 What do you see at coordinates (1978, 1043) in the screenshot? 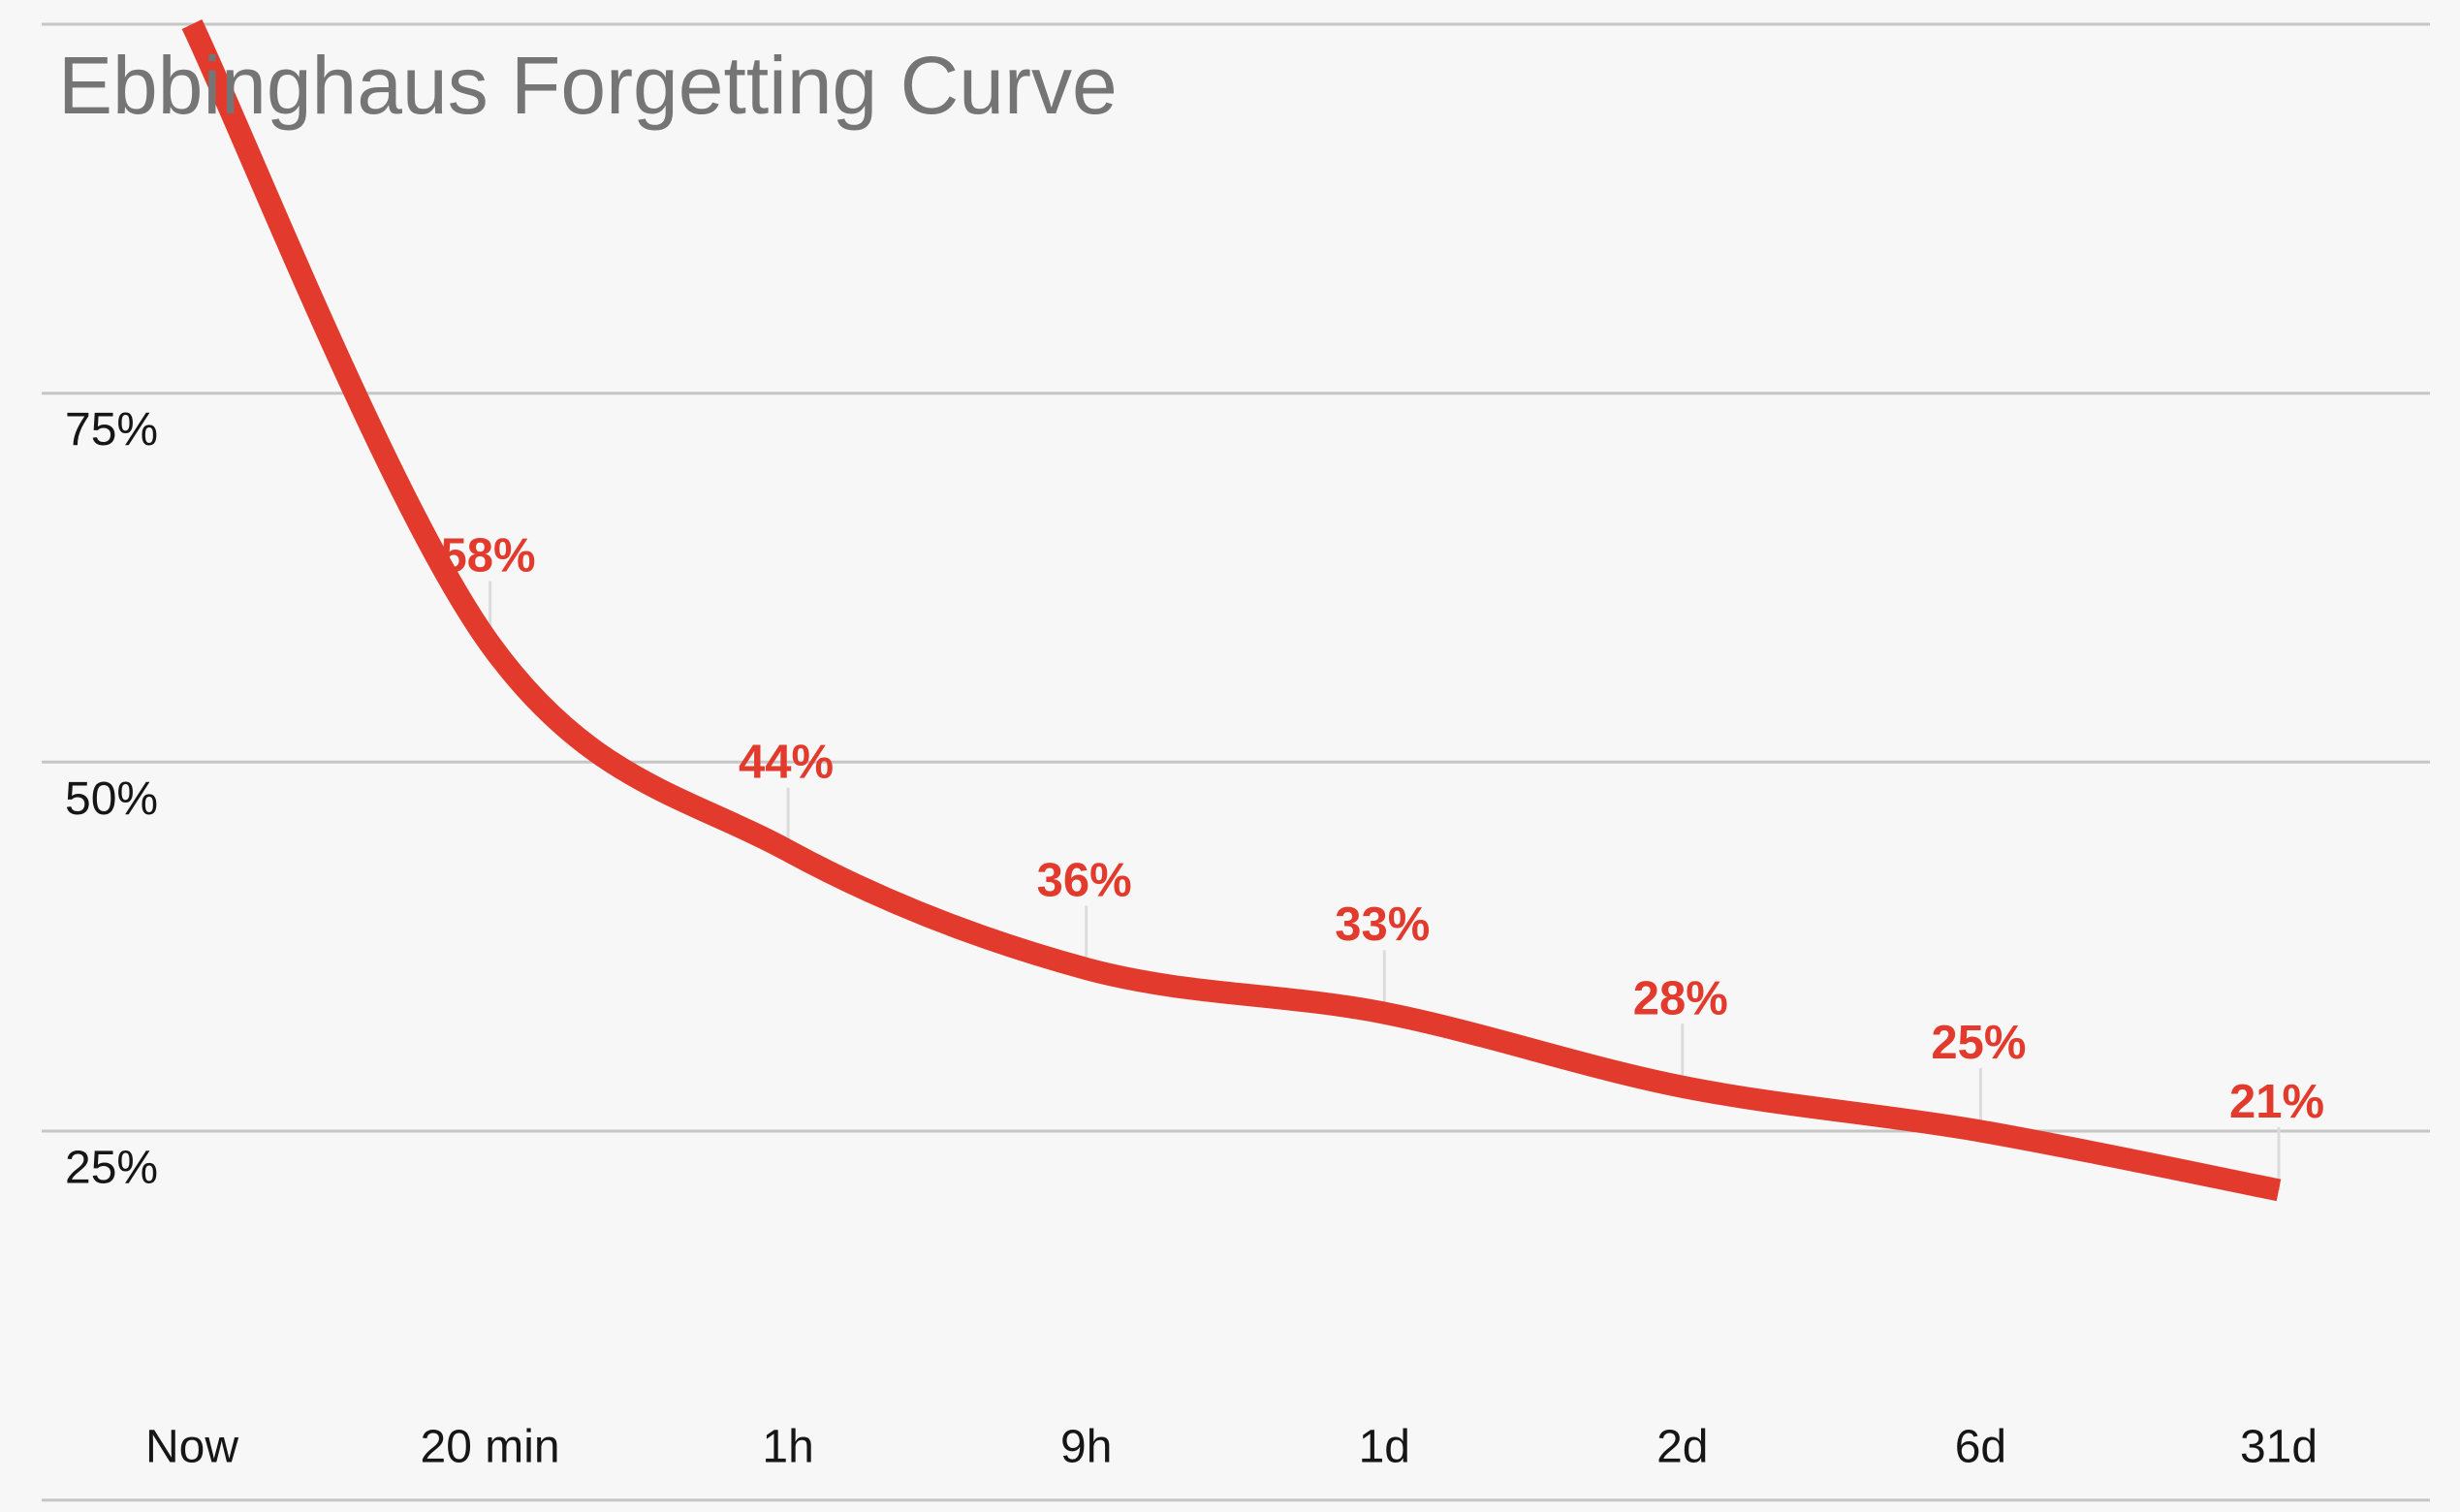
I see `data-point-label: 25%` at bounding box center [1978, 1043].